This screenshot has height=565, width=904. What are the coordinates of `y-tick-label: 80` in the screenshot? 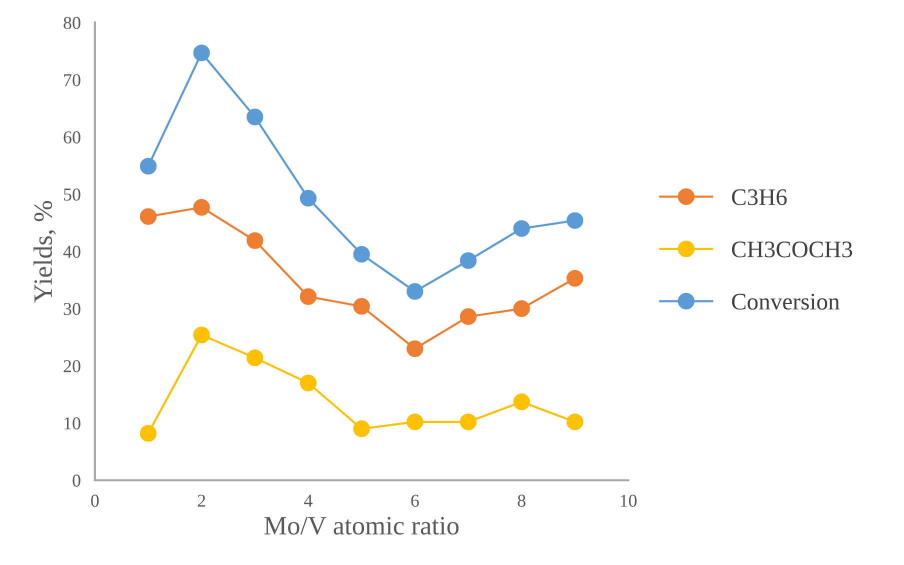 It's located at (72, 23).